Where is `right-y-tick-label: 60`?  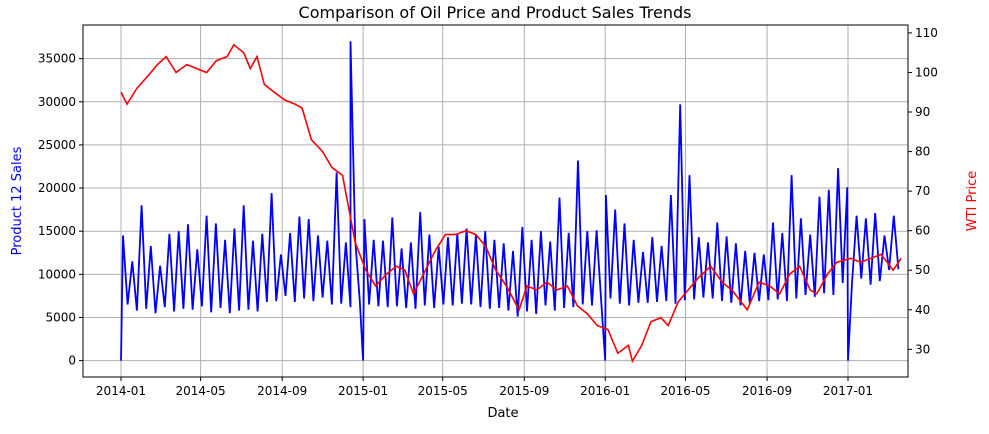
right-y-tick-label: 60 is located at coordinates (922, 231).